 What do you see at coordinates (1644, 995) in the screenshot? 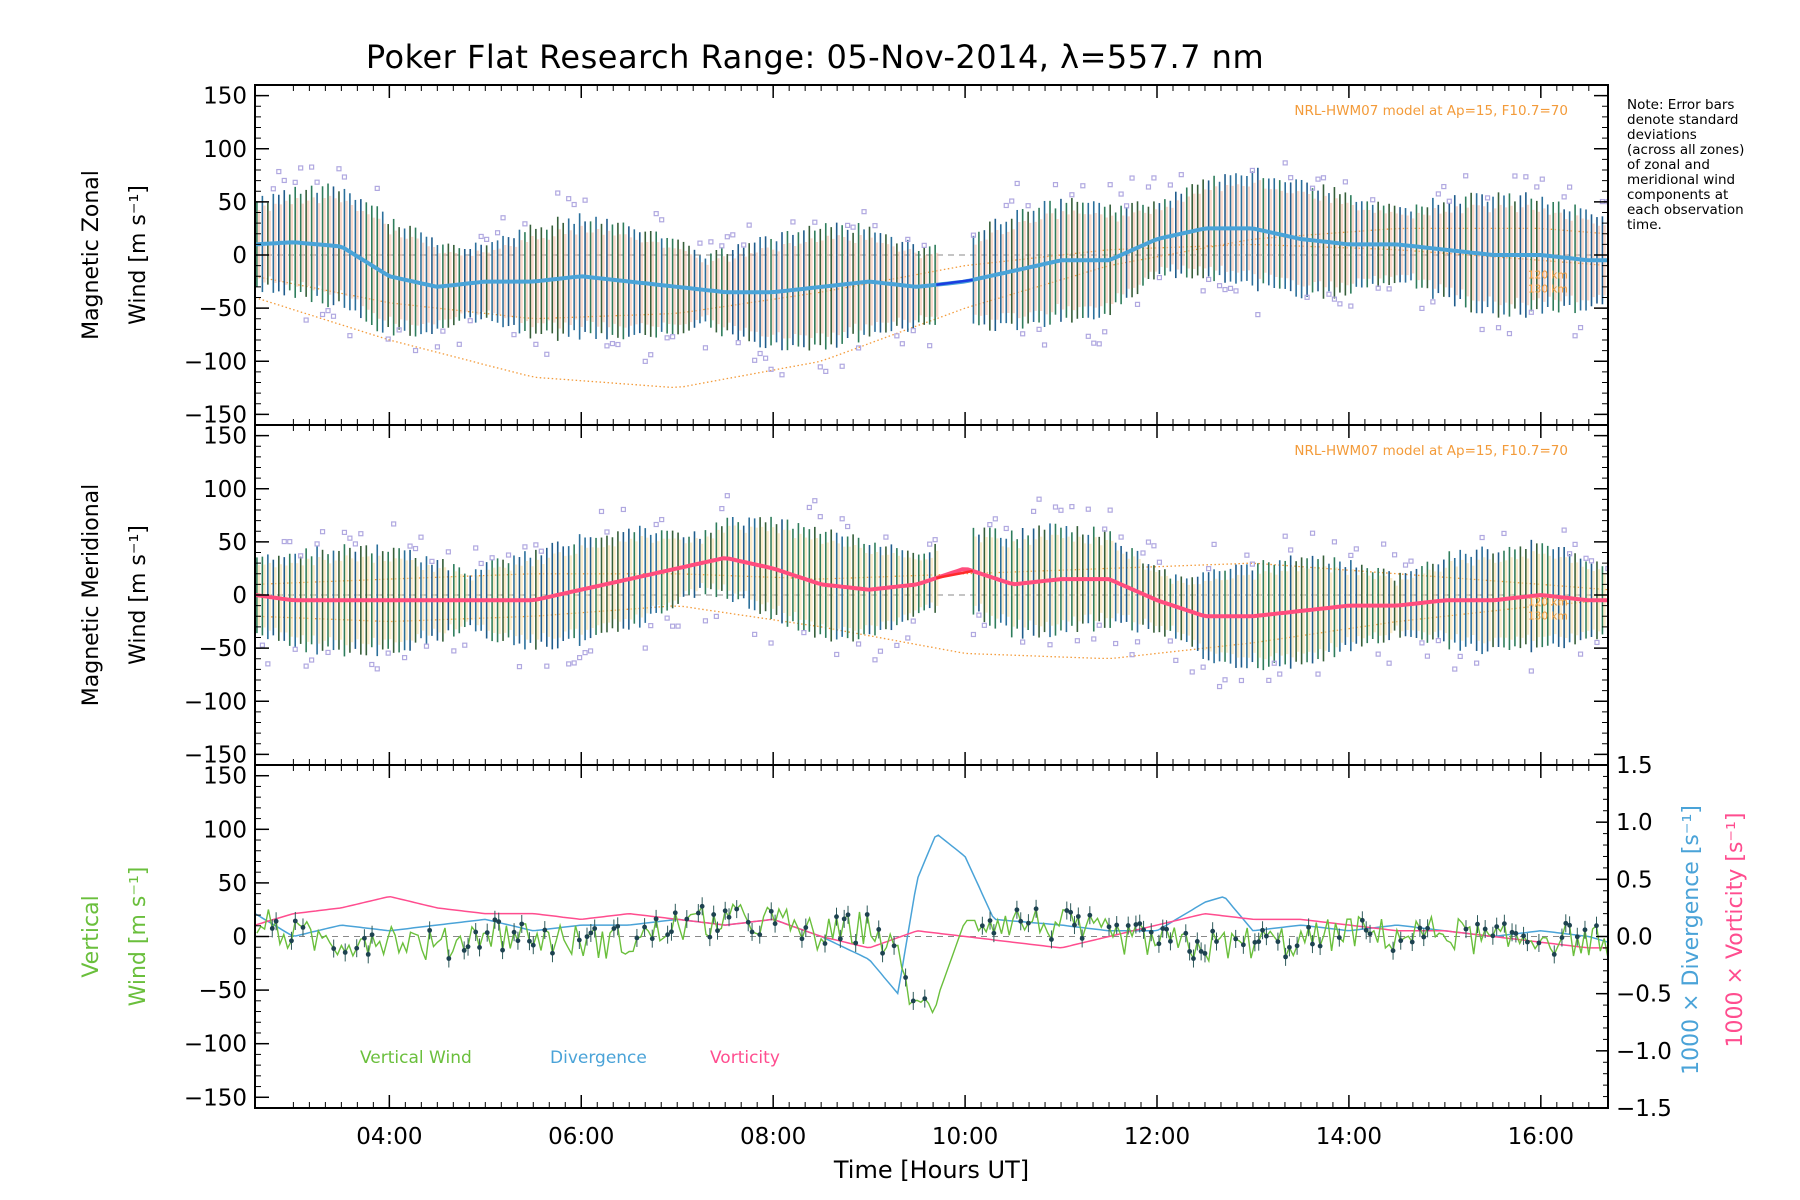
I see `right-tick-label: −0.5` at bounding box center [1644, 995].